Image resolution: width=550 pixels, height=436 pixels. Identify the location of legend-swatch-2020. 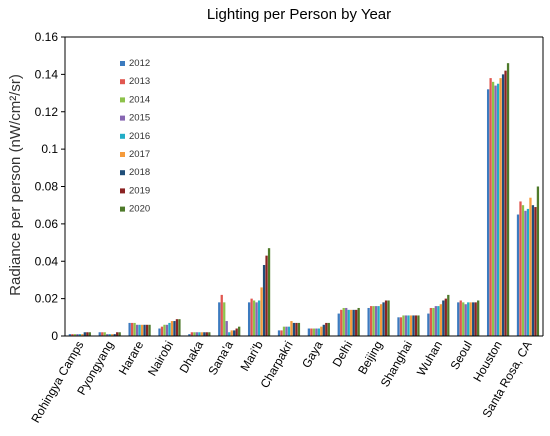
(122, 209).